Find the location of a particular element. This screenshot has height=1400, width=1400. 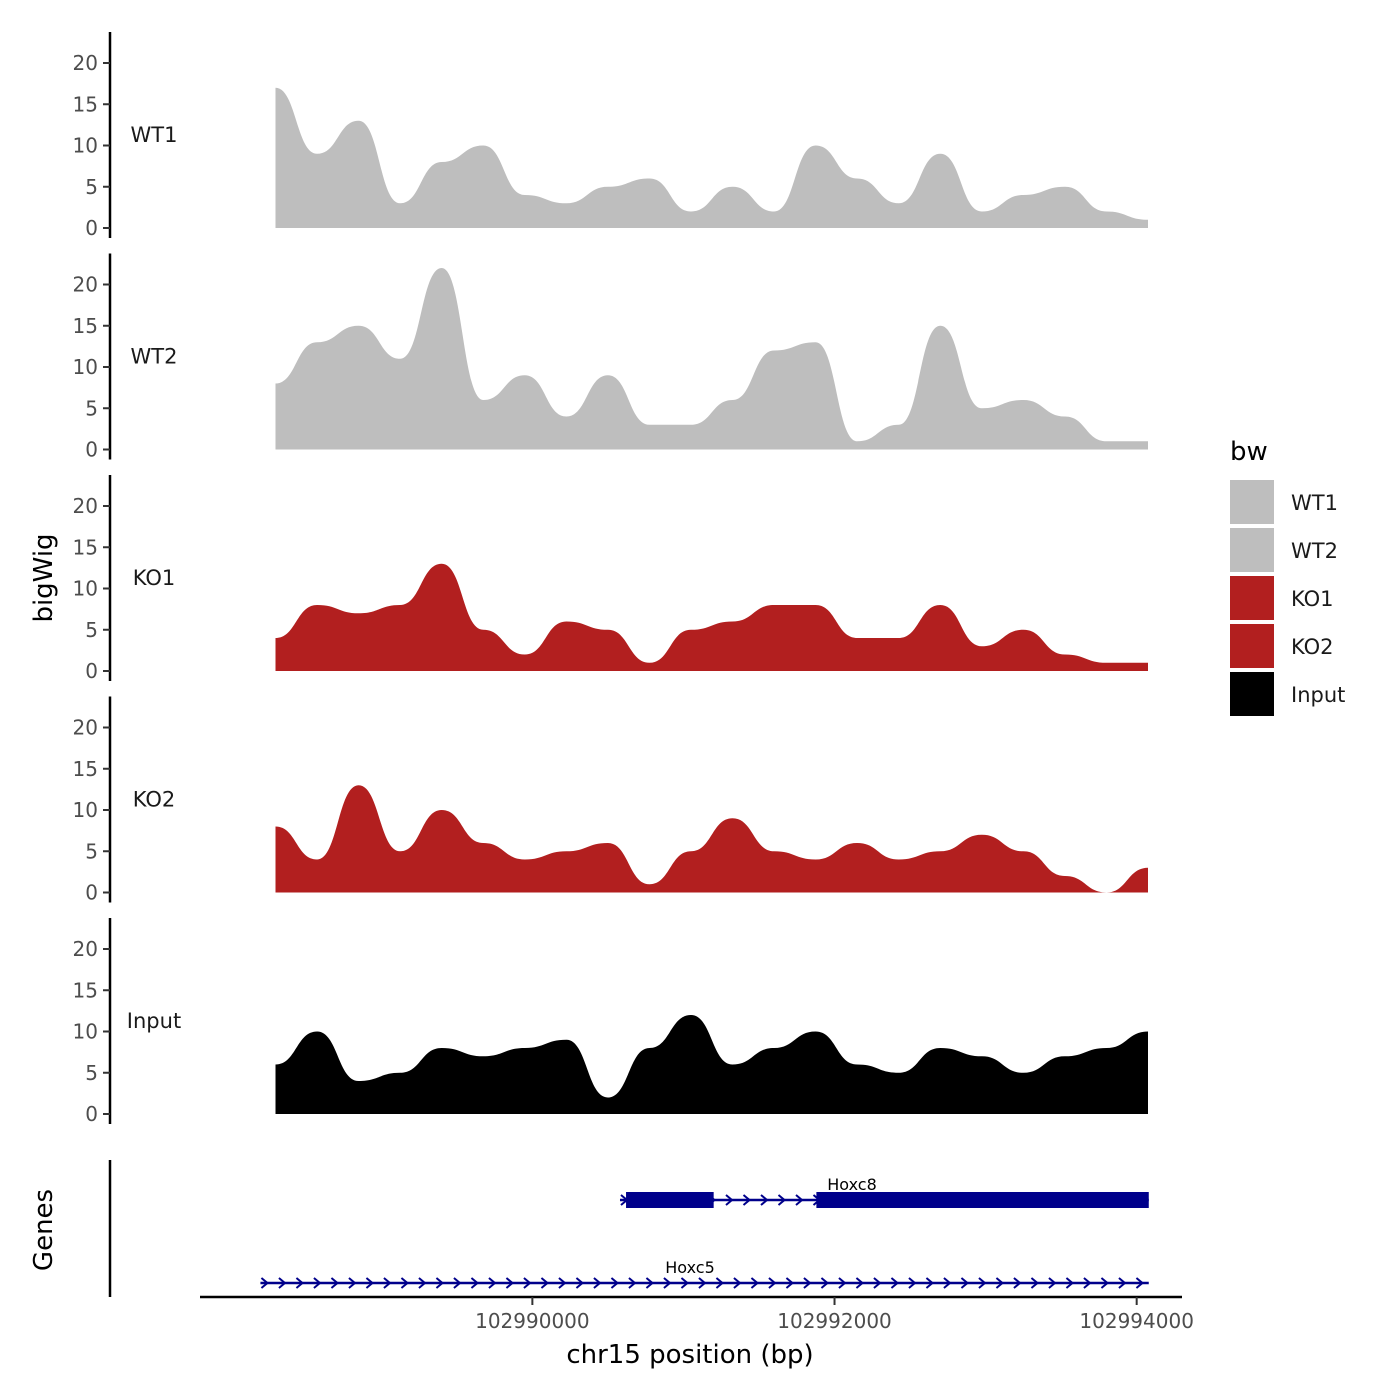

gene-hoxc5: Hoxc5 is located at coordinates (704, 1273).